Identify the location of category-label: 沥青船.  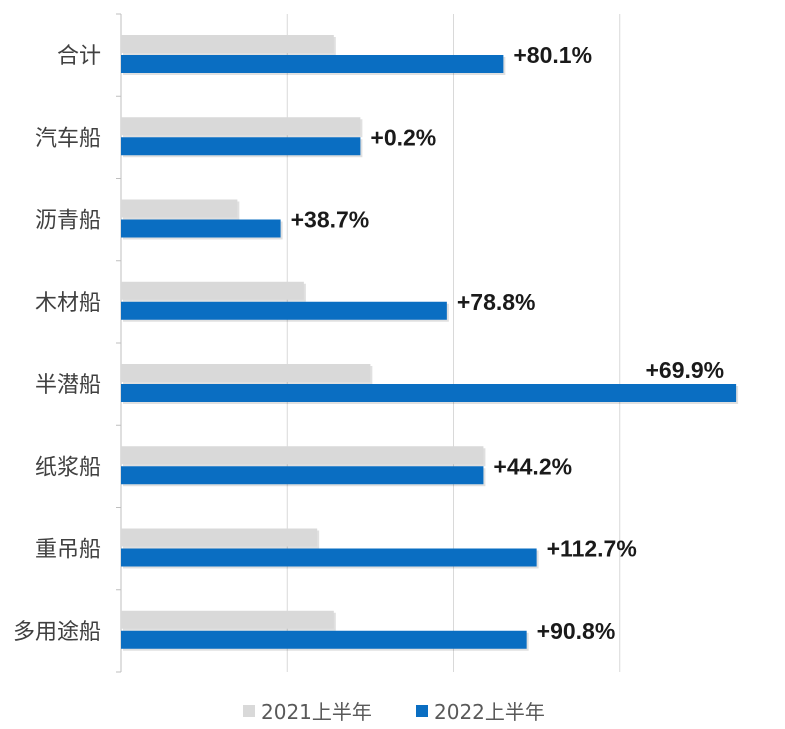
(68, 221).